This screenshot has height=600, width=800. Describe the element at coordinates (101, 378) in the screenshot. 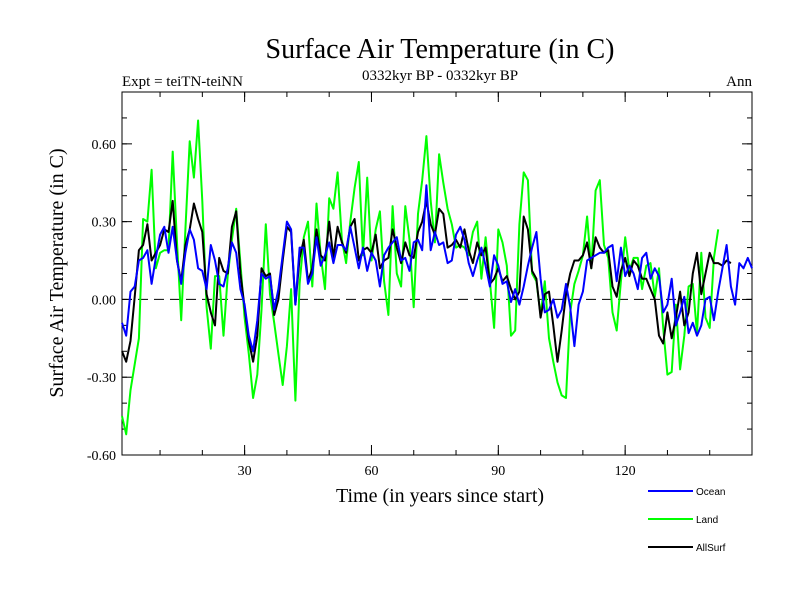

I see `y-tick-label: -0.30` at that location.